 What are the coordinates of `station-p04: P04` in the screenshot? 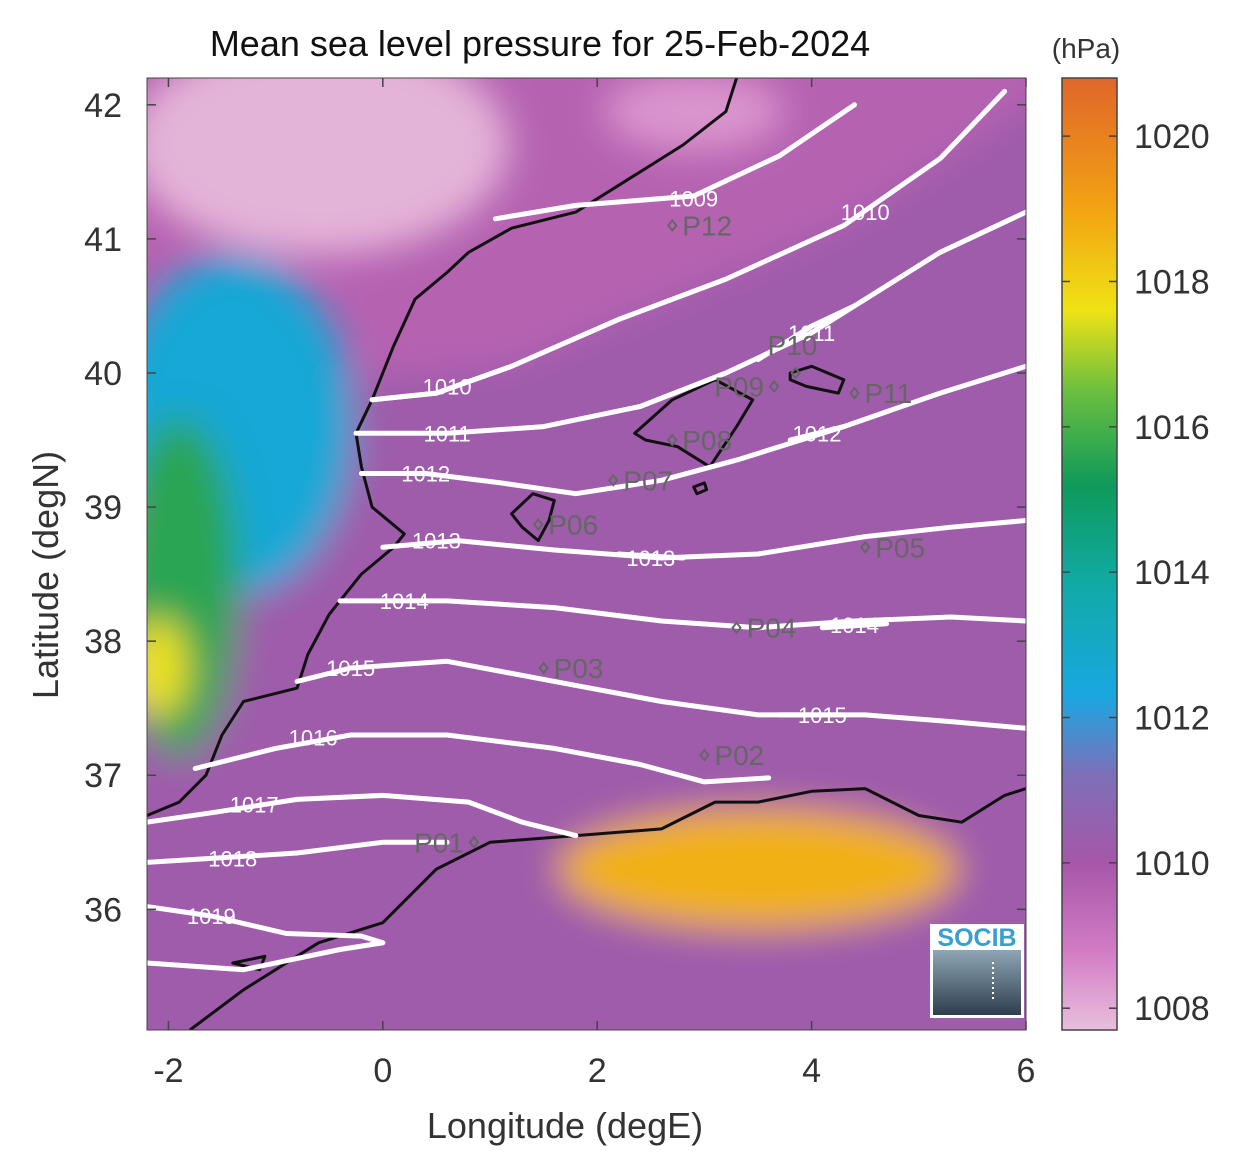 It's located at (764, 628).